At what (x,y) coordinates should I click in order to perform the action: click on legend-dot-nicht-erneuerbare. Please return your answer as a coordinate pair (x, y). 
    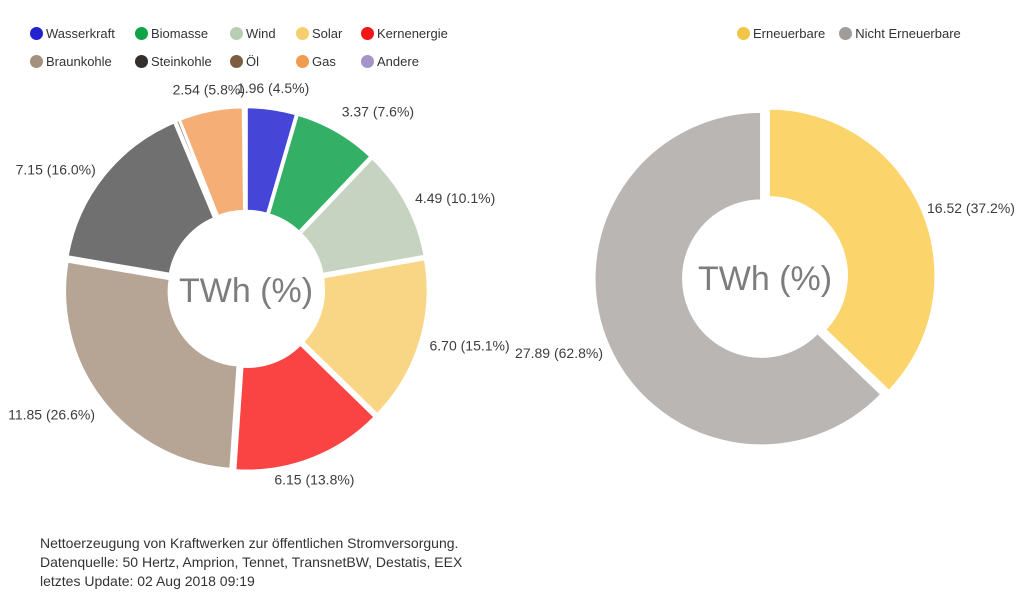
    Looking at the image, I should click on (846, 33).